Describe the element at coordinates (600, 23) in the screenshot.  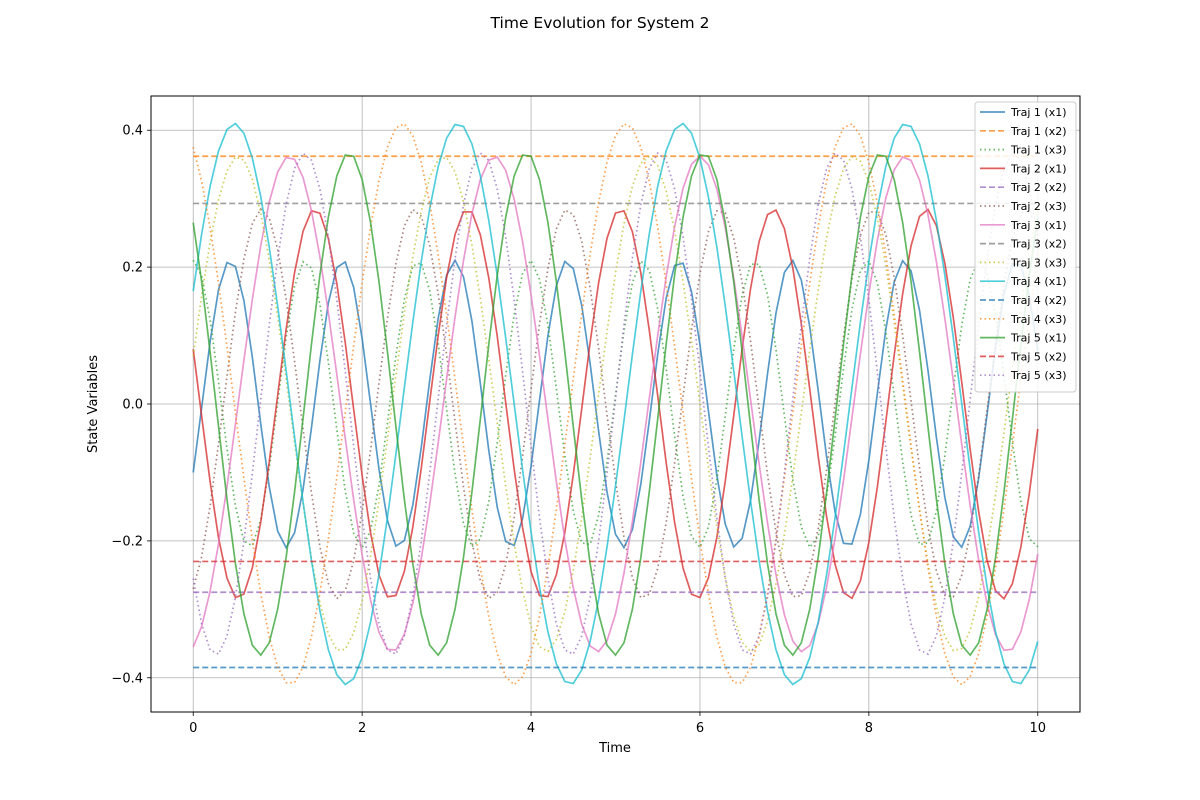
I see `chart-title: Time Evolution for System 2` at that location.